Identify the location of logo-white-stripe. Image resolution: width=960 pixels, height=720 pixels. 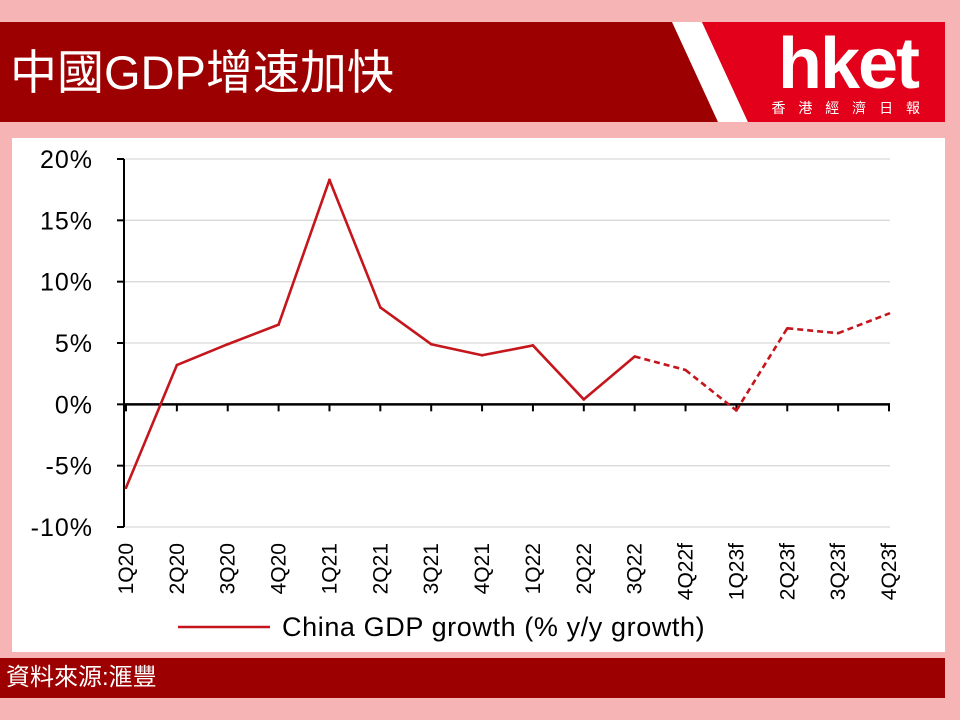
(710, 72).